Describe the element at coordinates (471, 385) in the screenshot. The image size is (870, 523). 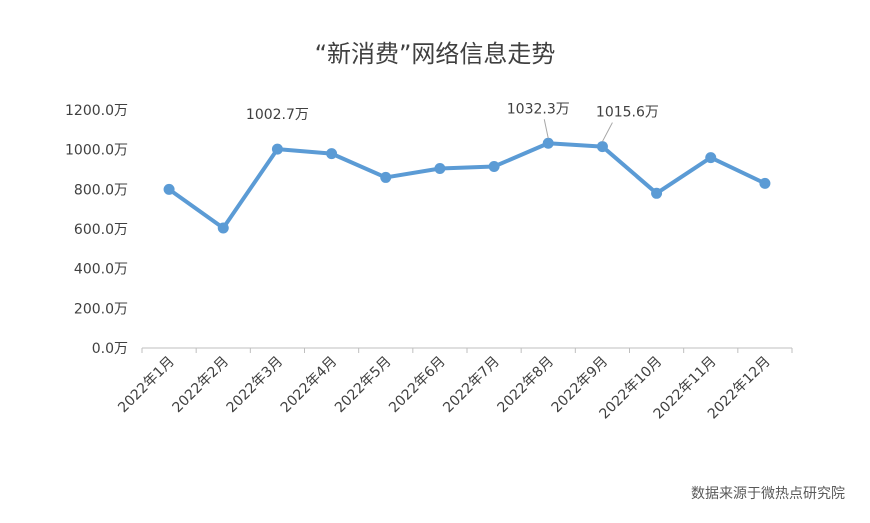
I see `x-tick-label: 2022年7月` at that location.